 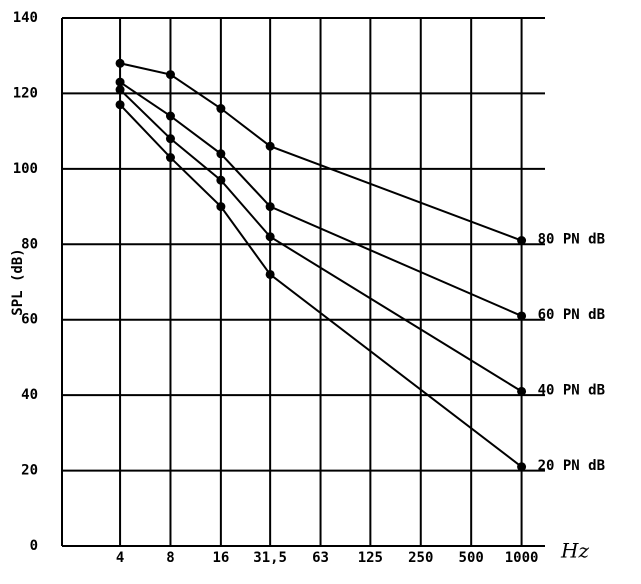 What do you see at coordinates (25, 18) in the screenshot?
I see `y-tick-label: 140` at bounding box center [25, 18].